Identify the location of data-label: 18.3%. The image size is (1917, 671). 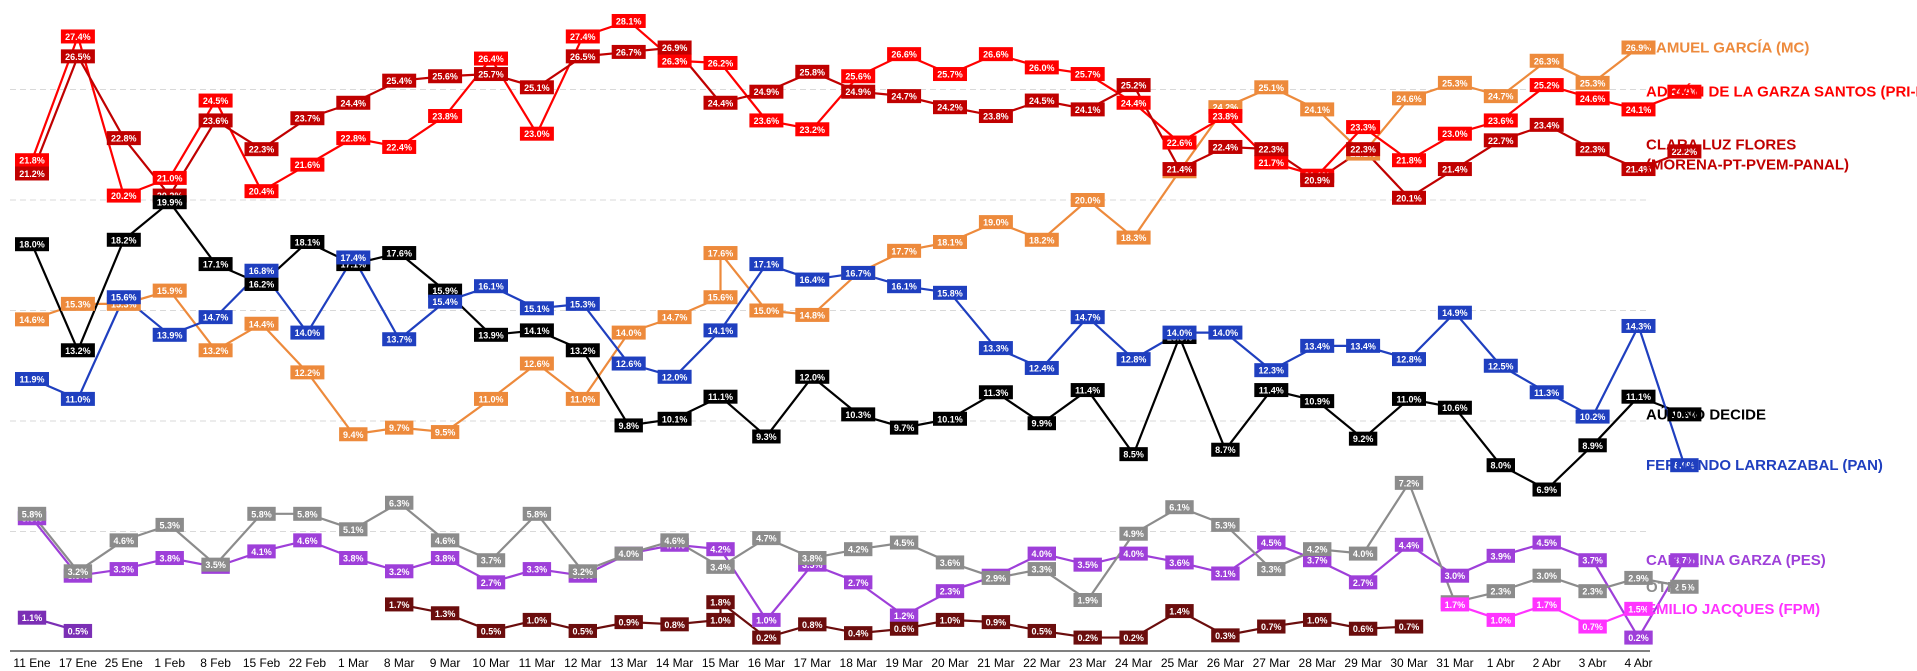
(1134, 238).